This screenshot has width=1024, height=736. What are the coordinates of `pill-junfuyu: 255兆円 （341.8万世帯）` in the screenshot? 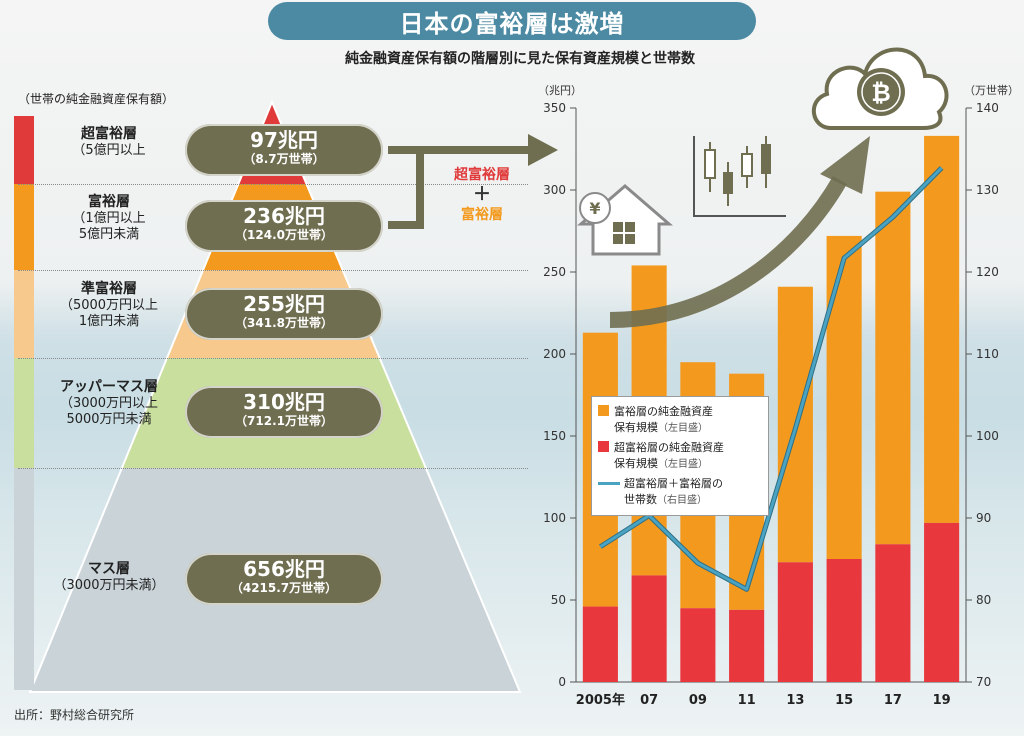 It's located at (284, 314).